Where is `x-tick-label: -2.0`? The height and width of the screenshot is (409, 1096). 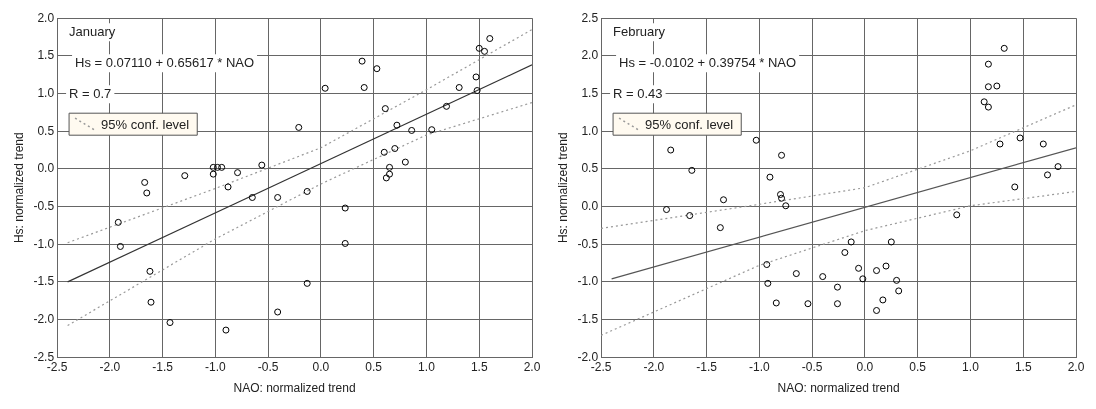
x-tick-label: -2.0 is located at coordinates (110, 366).